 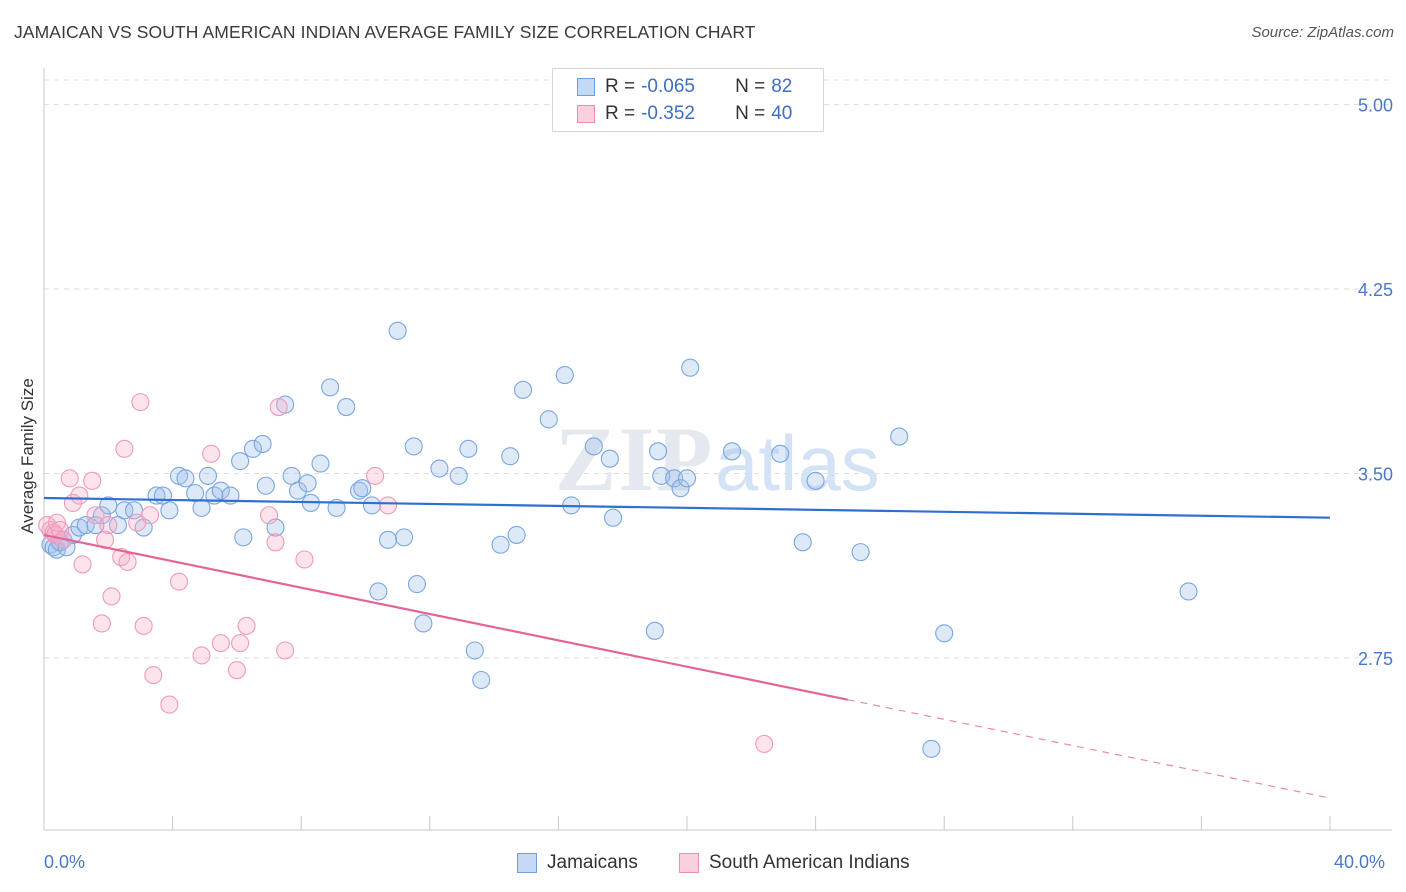 What do you see at coordinates (592, 862) in the screenshot?
I see `series-legend-label: Jamaicans` at bounding box center [592, 862].